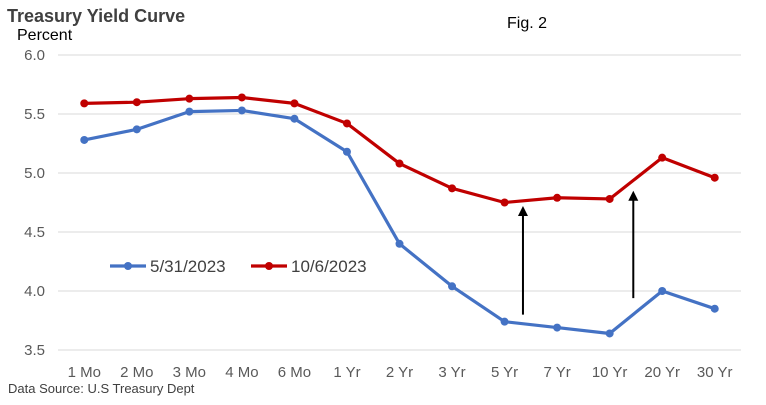  Describe the element at coordinates (294, 372) in the screenshot. I see `x-tick-label: 6 Mo` at that location.